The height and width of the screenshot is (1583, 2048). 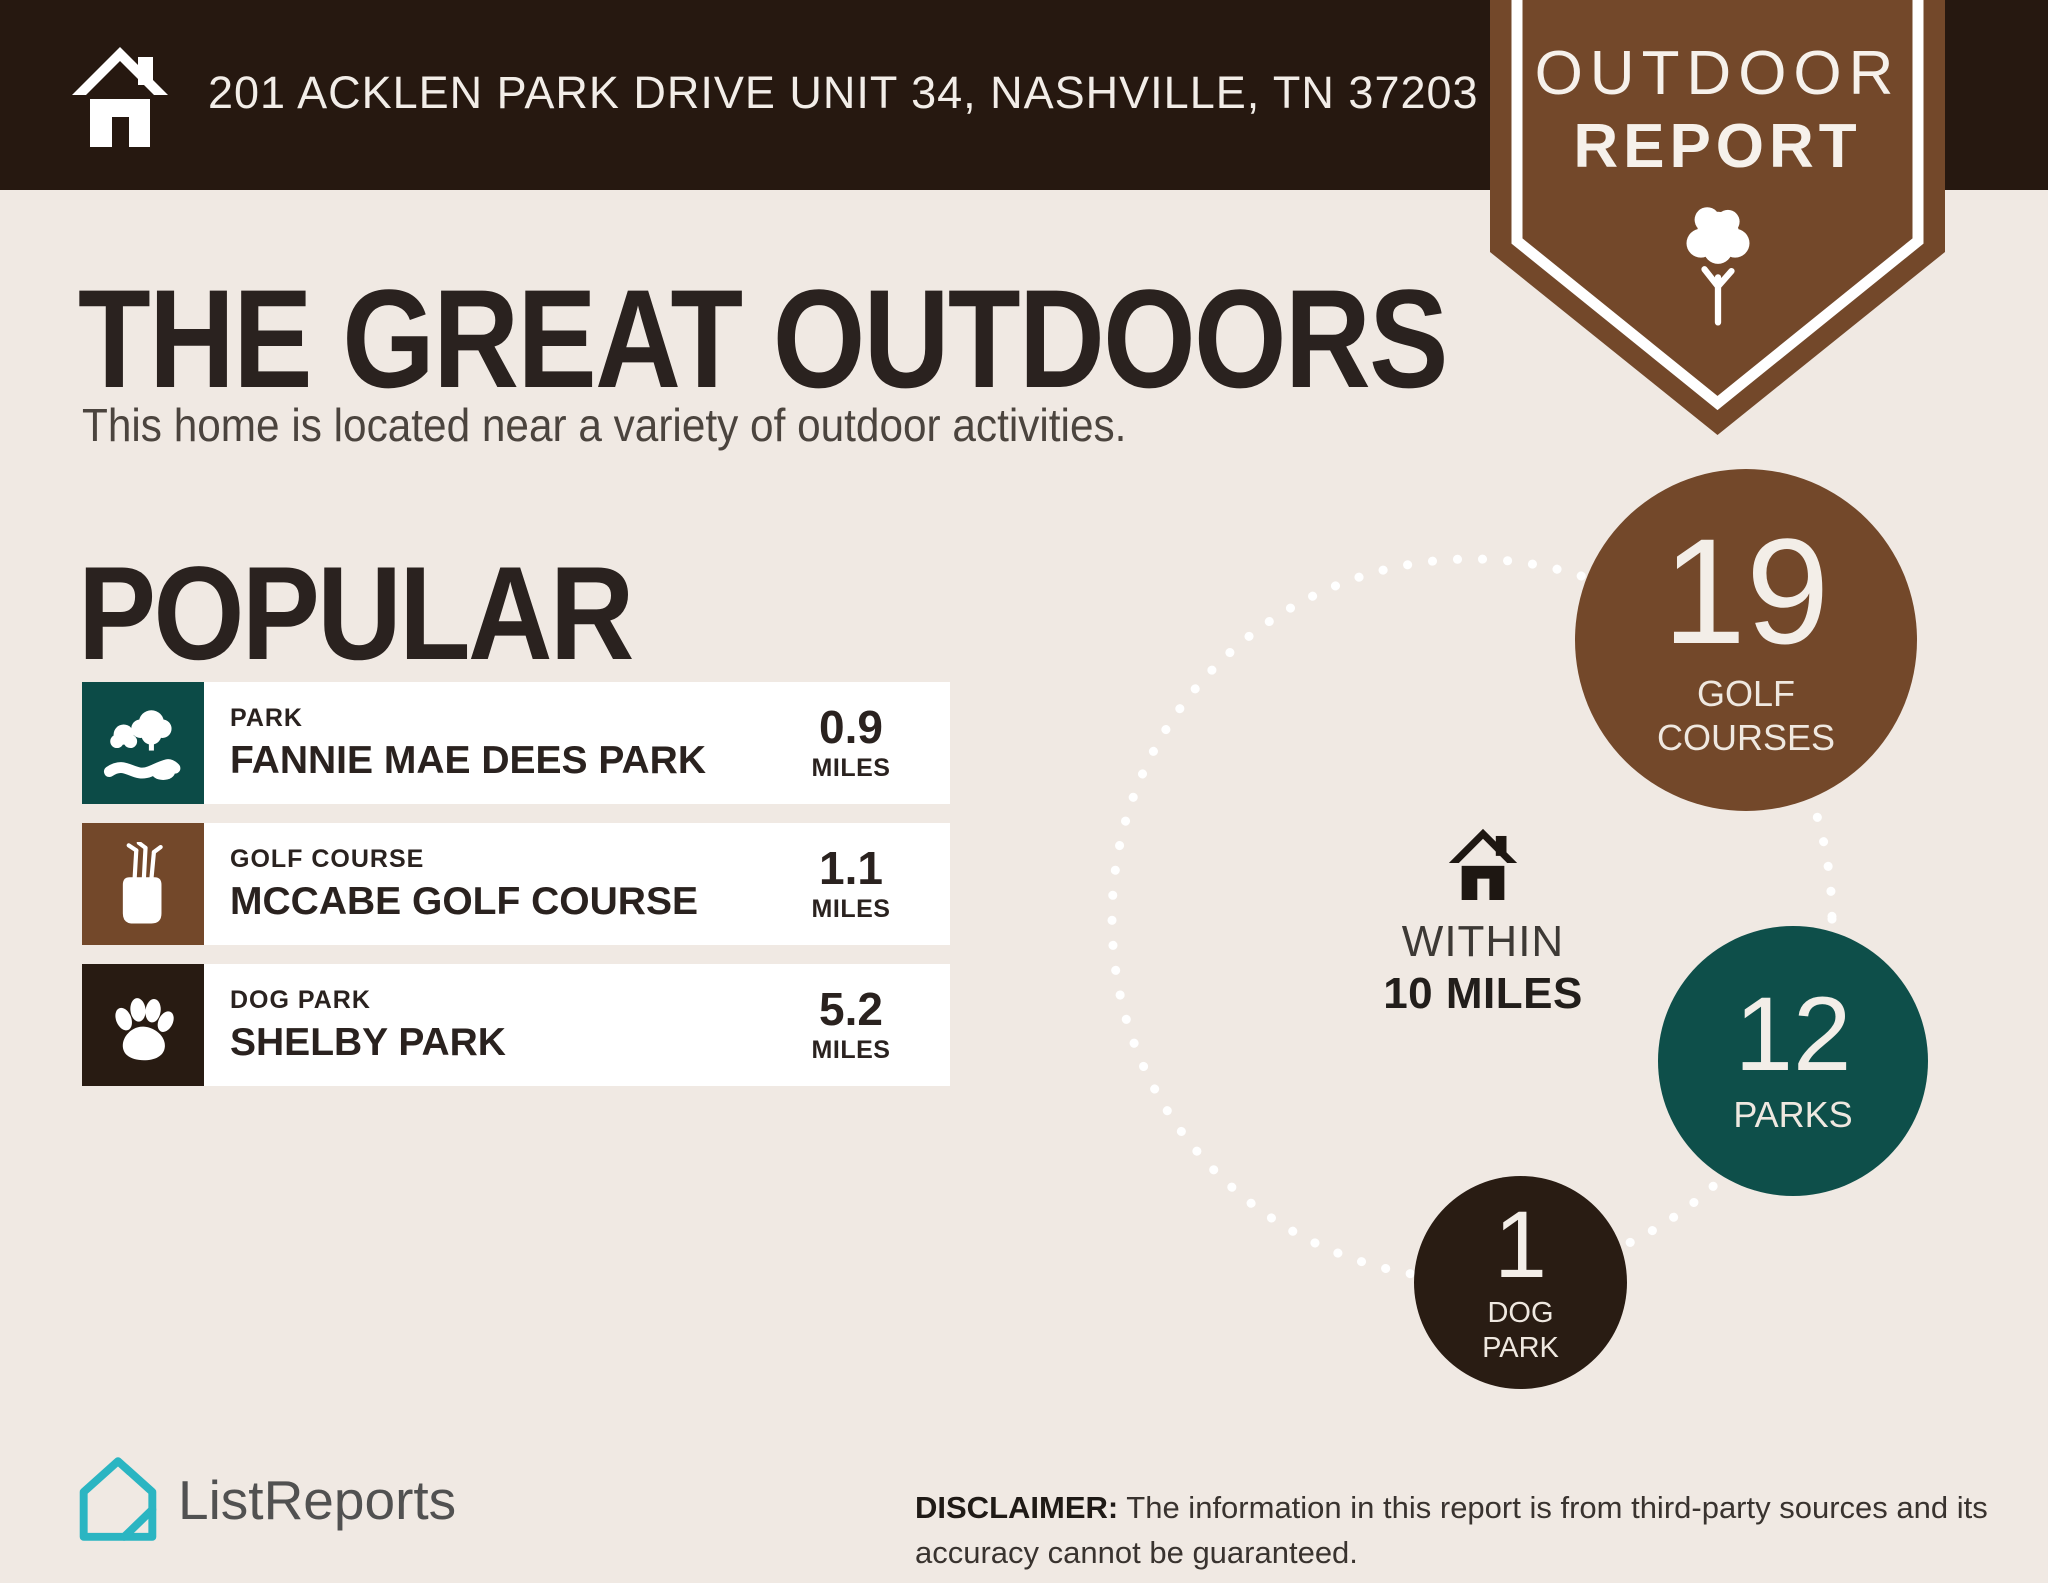 I want to click on stat-dog-park: 1 DOG PARK, so click(x=1520, y=1282).